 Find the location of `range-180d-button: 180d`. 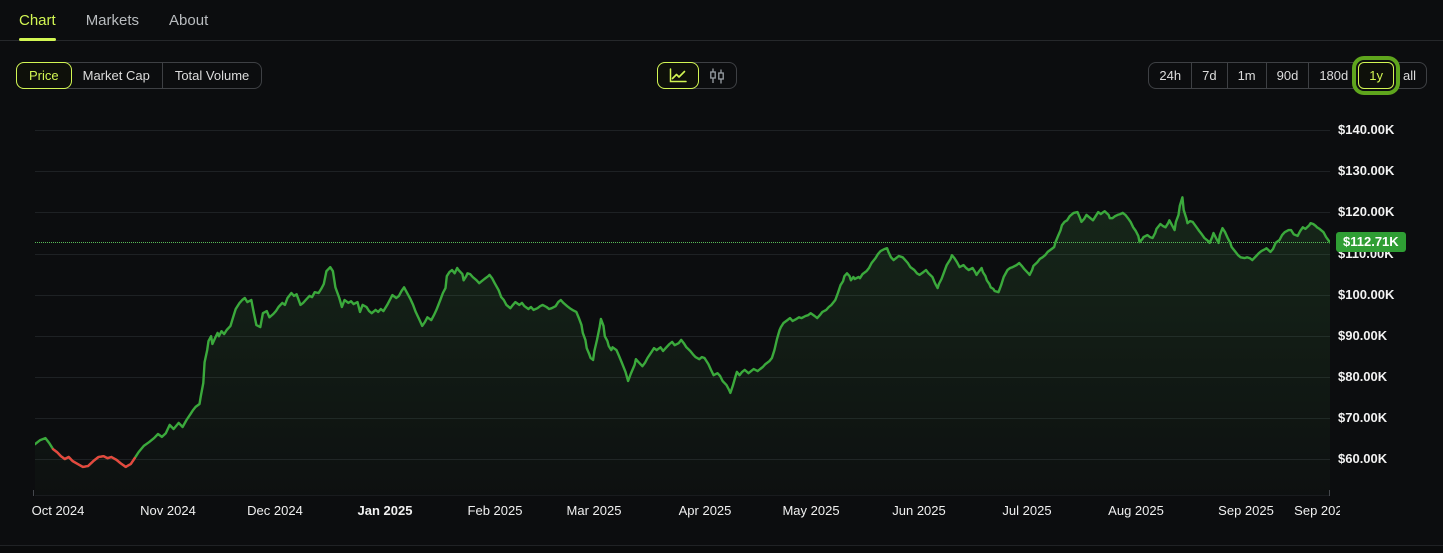

range-180d-button: 180d is located at coordinates (1334, 75).